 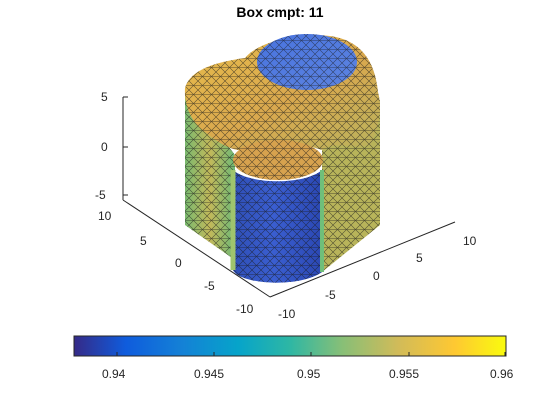 What do you see at coordinates (293, 358) in the screenshot?
I see `colorbar: 0.94 0.945 0.95 0.955 0.96` at bounding box center [293, 358].